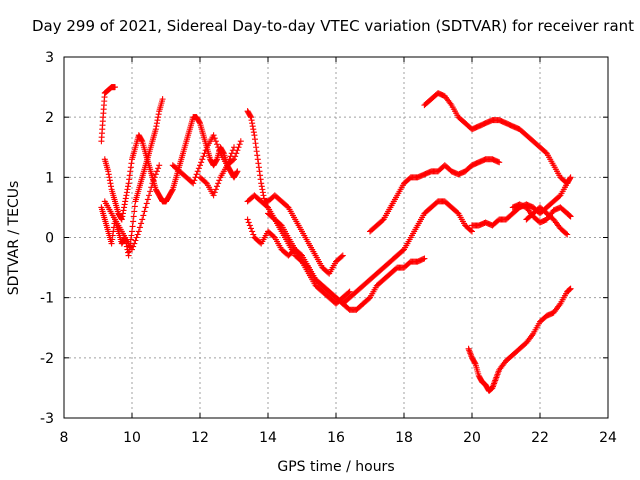 The image size is (640, 480). Describe the element at coordinates (268, 438) in the screenshot. I see `x-tick-label: 14` at that location.